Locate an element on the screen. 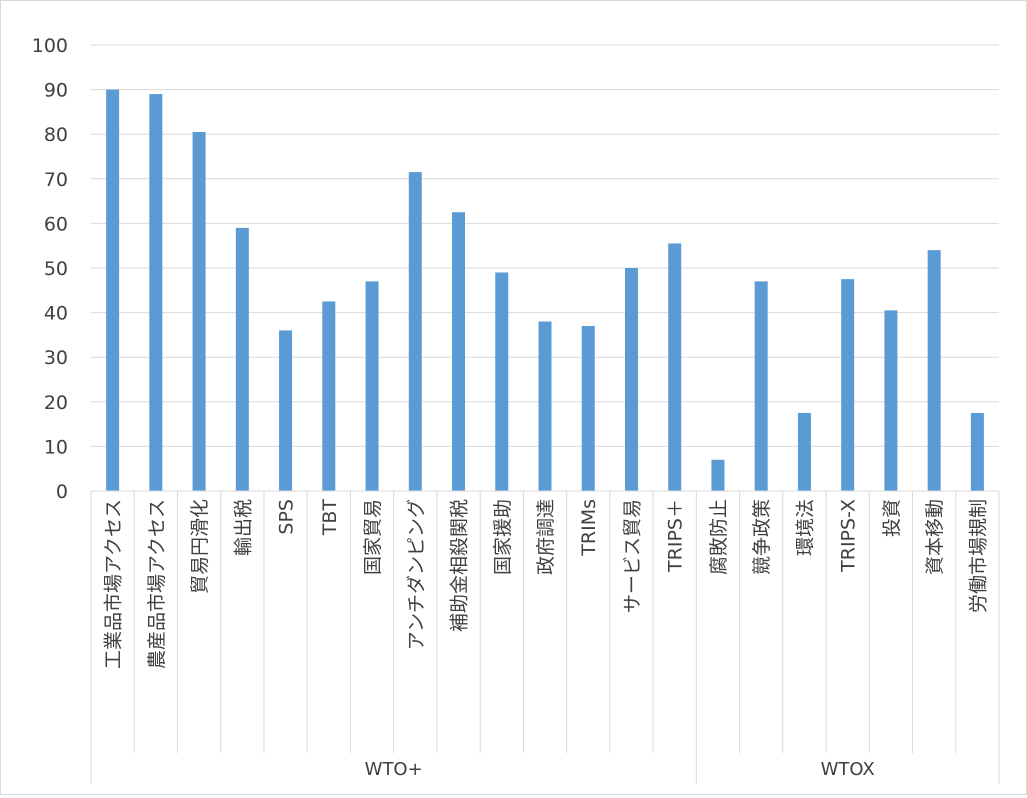 This screenshot has height=798, width=1027. y-tick-label: 90 is located at coordinates (56, 91).